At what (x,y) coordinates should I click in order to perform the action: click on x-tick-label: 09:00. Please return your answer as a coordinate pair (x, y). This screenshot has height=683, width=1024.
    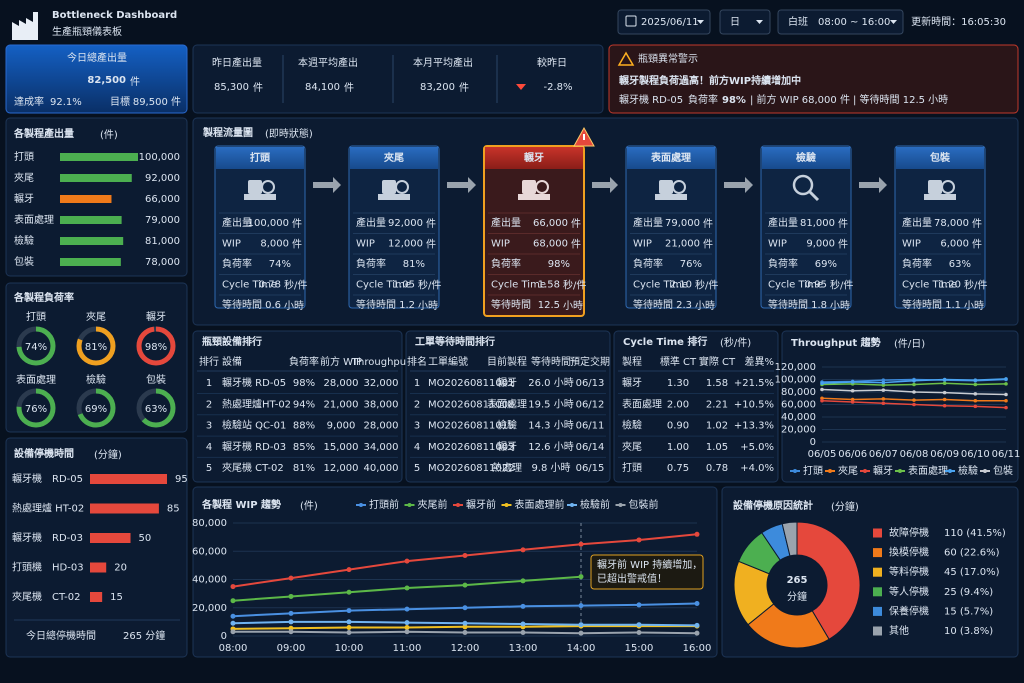
    Looking at the image, I should click on (291, 648).